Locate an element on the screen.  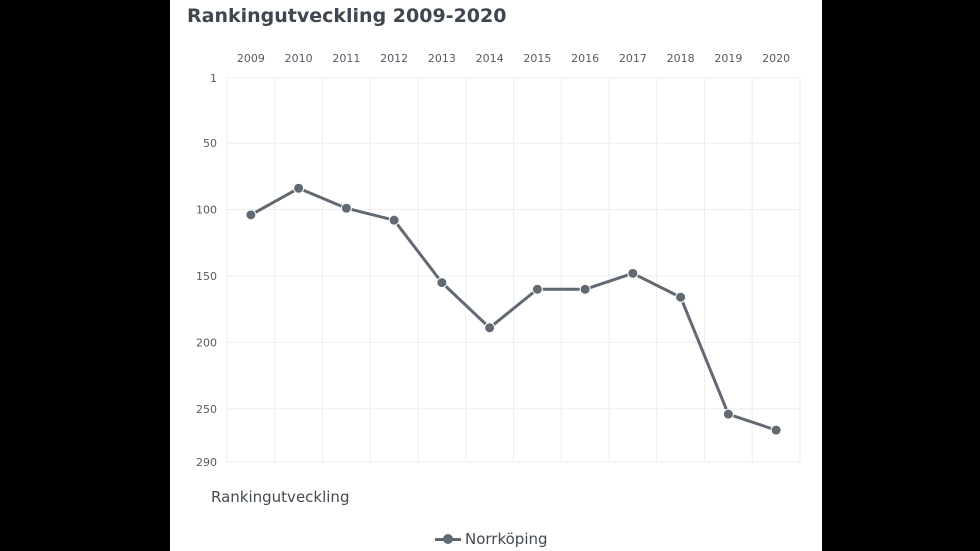
chart-subtitle: Rankingutveckling is located at coordinates (280, 497).